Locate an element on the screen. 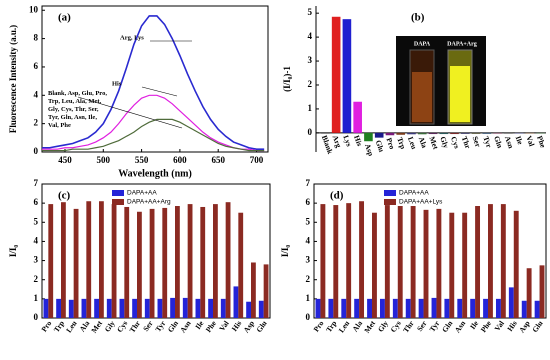  x-tick-label: His is located at coordinates (237, 326).